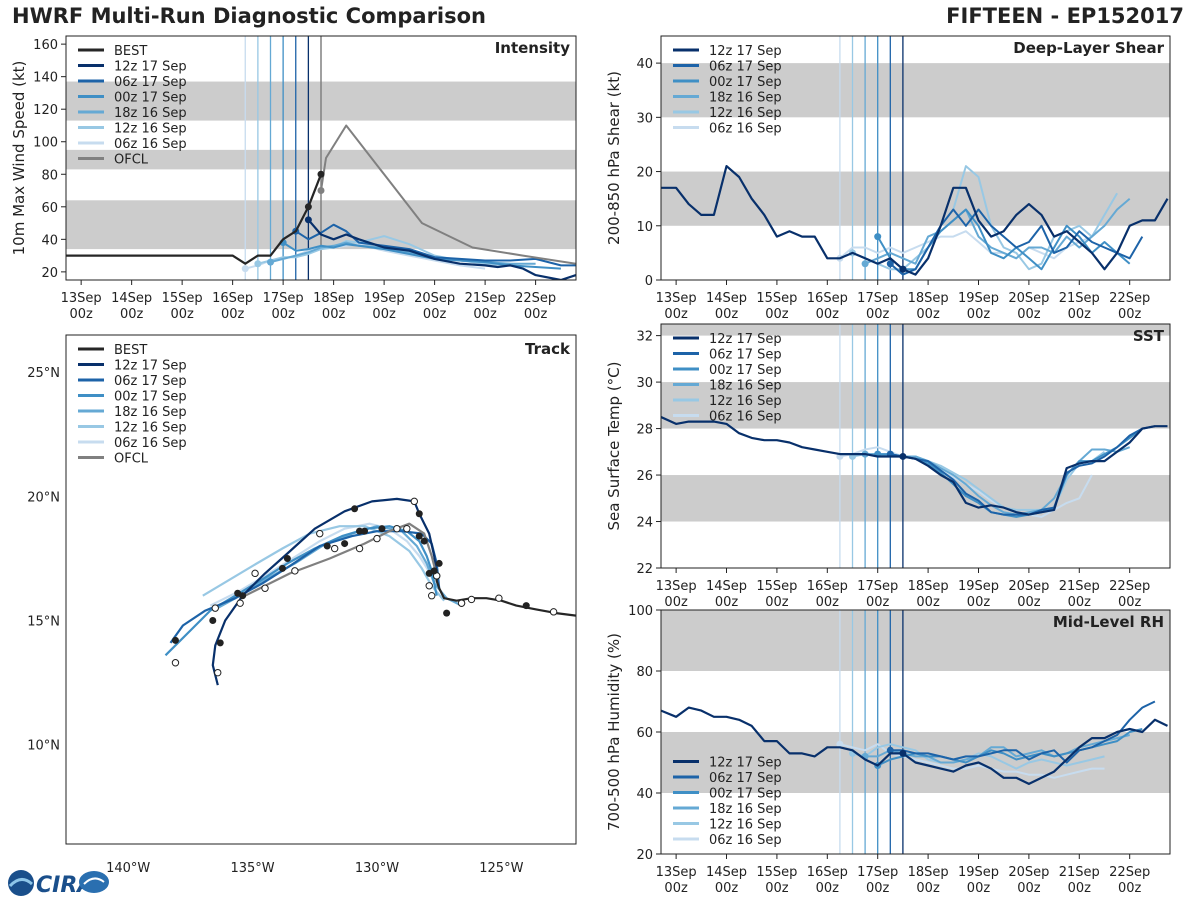 The width and height of the screenshot is (1200, 900). What do you see at coordinates (131, 160) in the screenshot?
I see `intensity-legend-label: OFCL` at bounding box center [131, 160].